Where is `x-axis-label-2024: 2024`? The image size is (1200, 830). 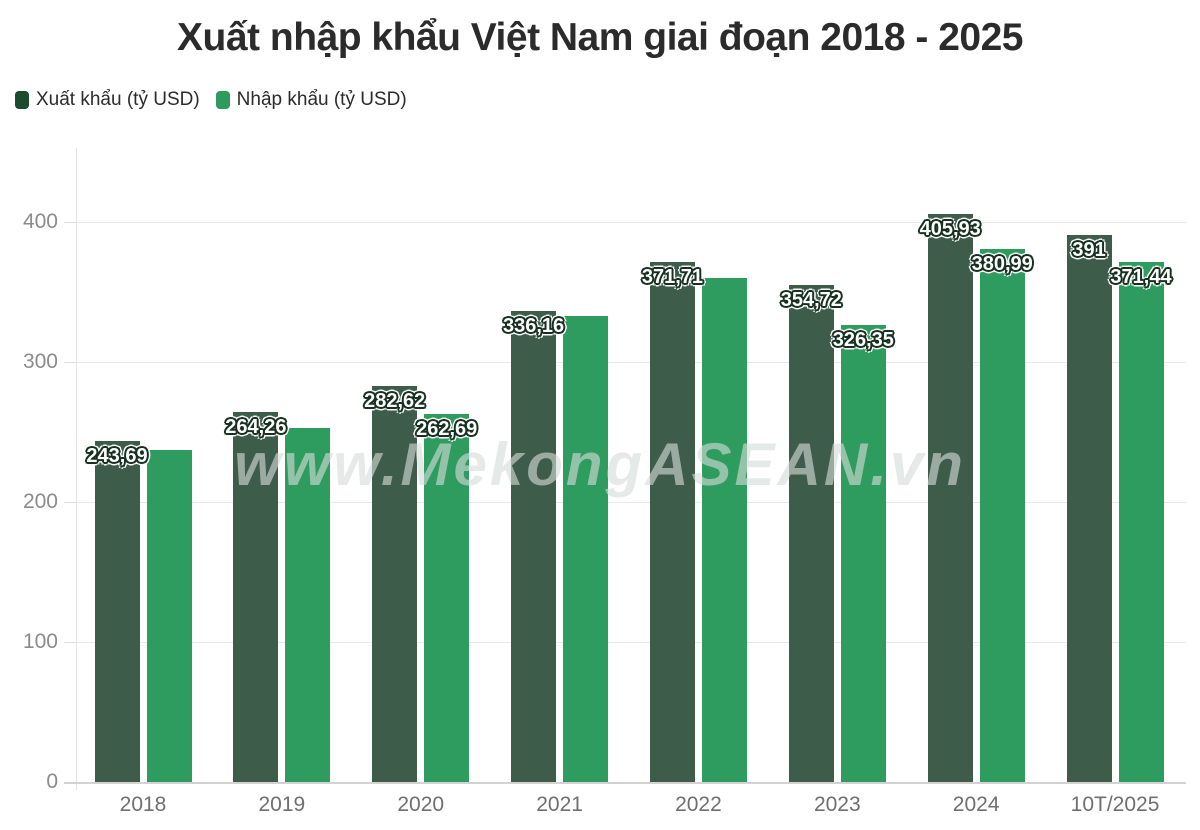 x-axis-label-2024: 2024 is located at coordinates (976, 804).